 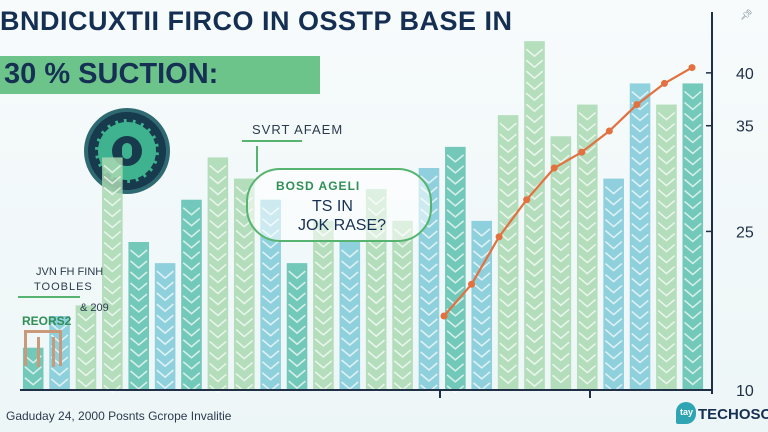 What do you see at coordinates (272, 141) in the screenshot?
I see `annotation-connector` at bounding box center [272, 141].